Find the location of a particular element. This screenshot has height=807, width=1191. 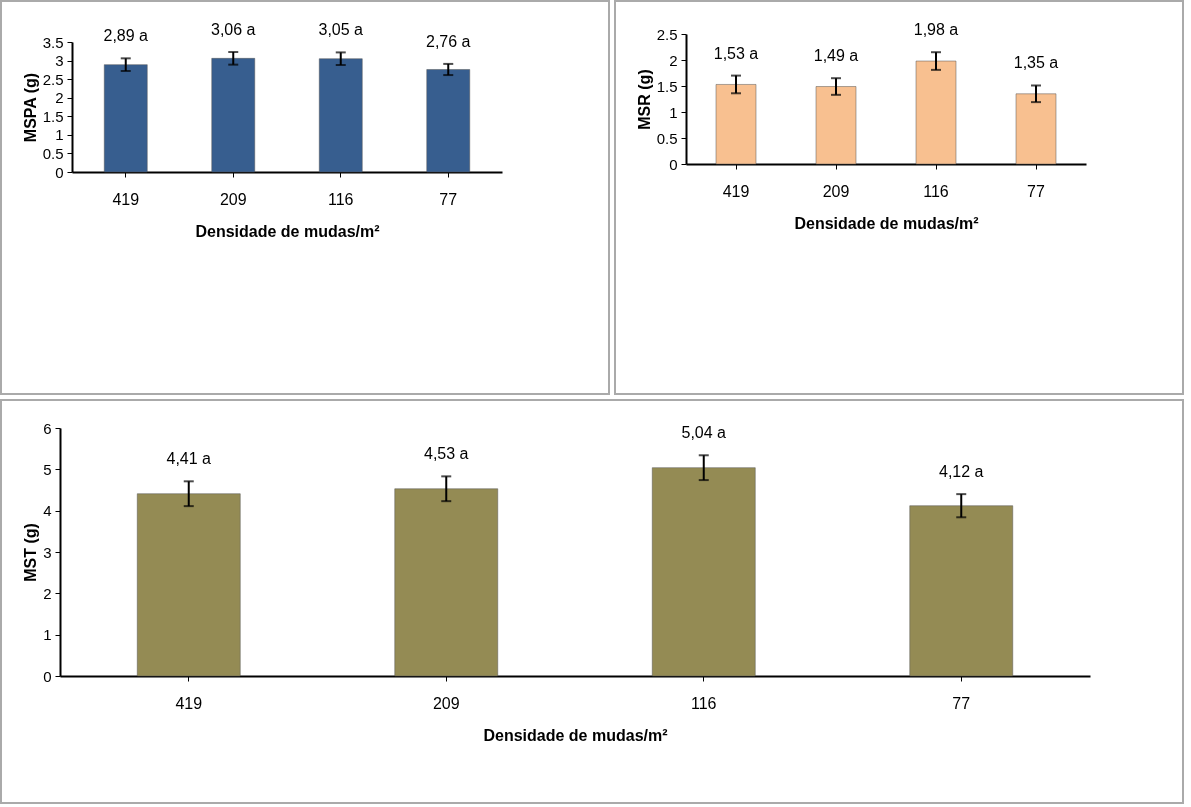

y-axis-title: MSPA (g) is located at coordinates (30, 107).